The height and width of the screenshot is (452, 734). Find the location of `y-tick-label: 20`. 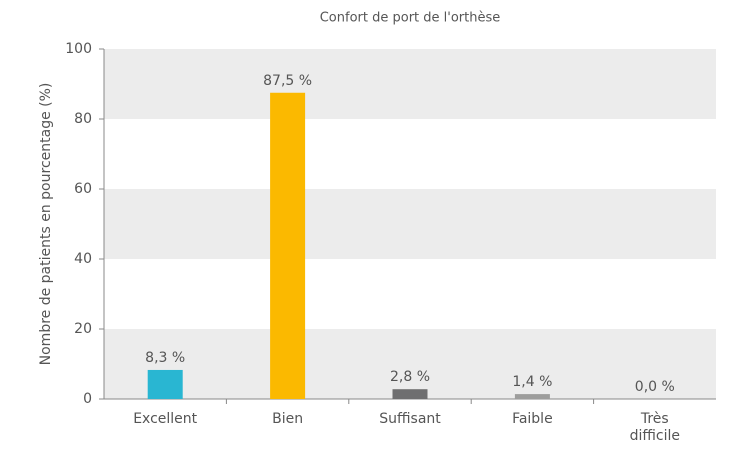

y-tick-label: 20 is located at coordinates (83, 329).